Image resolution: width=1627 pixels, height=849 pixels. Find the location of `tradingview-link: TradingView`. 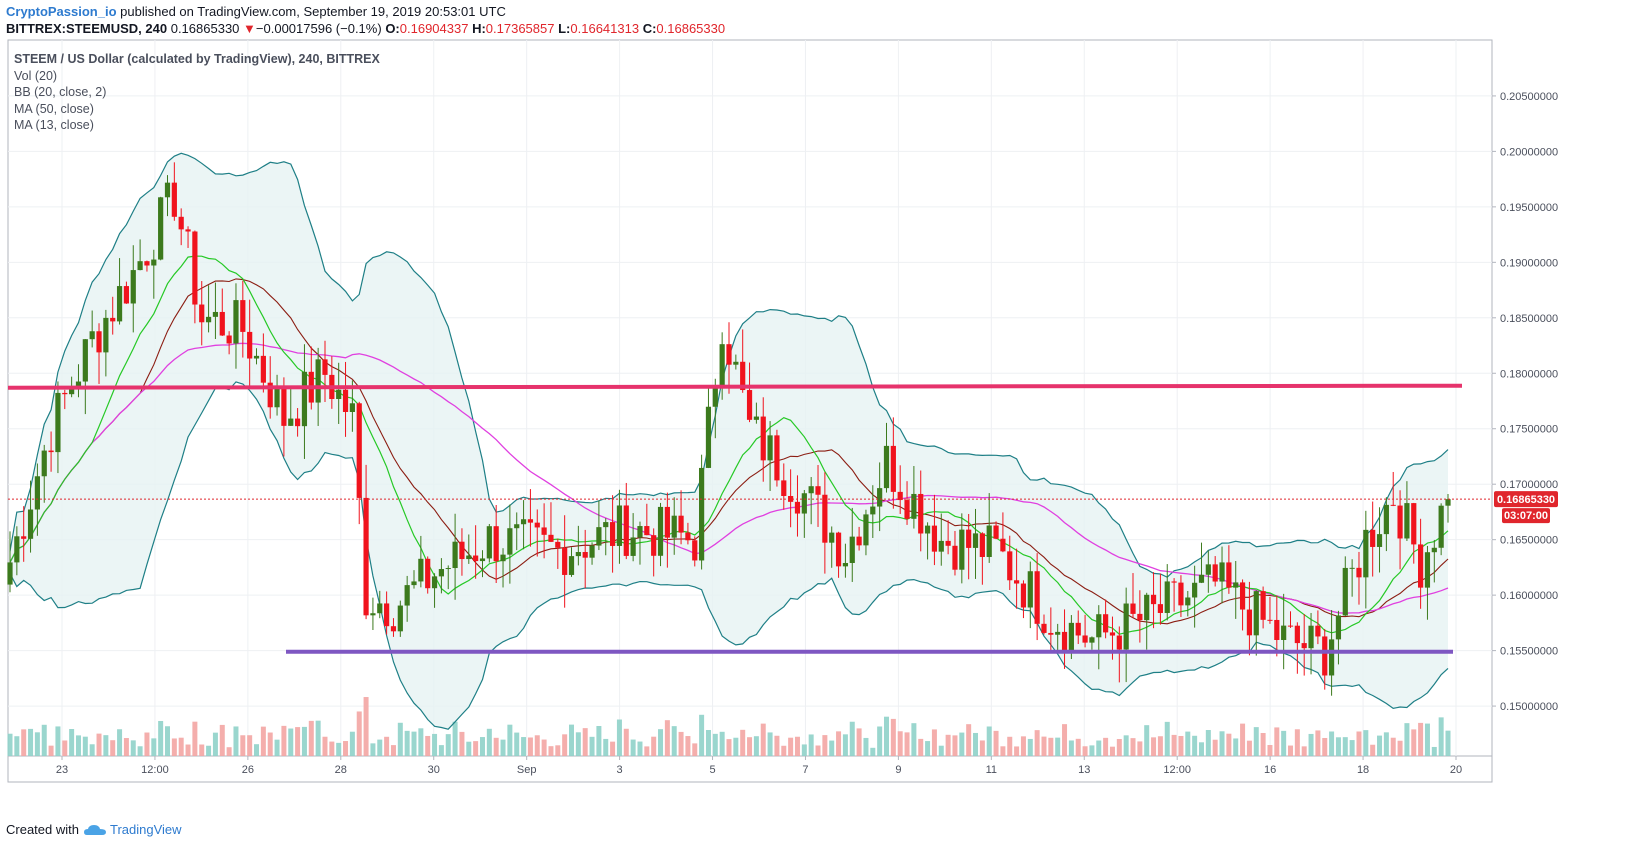

tradingview-link: TradingView is located at coordinates (145, 829).